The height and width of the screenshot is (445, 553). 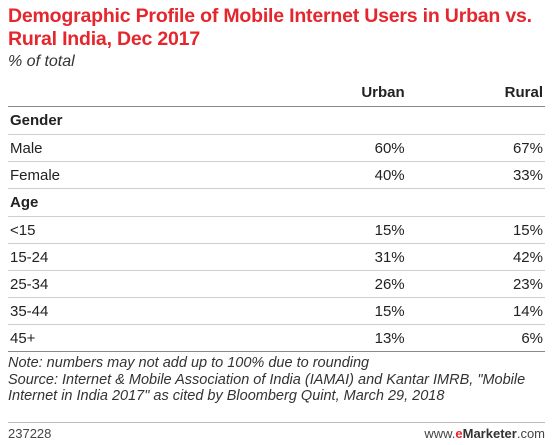 I want to click on rural-value: 33%, so click(x=475, y=175).